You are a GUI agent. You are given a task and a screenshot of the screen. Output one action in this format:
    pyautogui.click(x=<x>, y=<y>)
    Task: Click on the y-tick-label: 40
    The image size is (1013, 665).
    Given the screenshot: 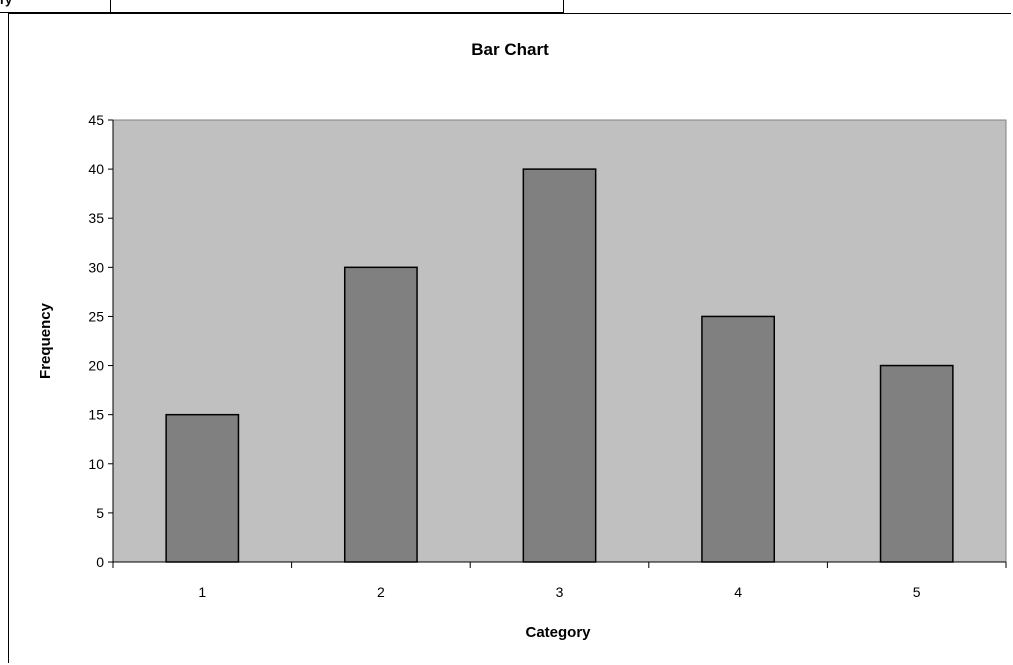 What is the action you would take?
    pyautogui.click(x=96, y=169)
    